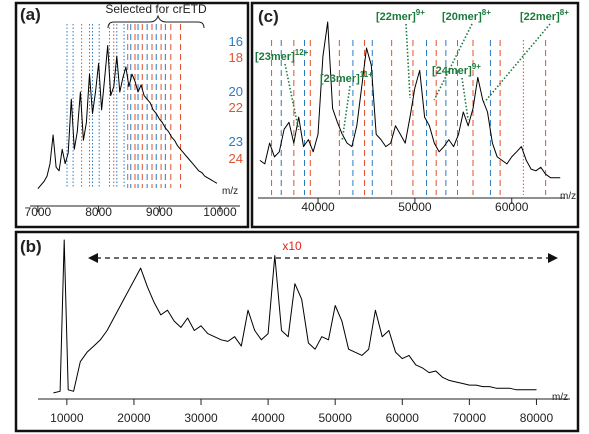 This screenshot has width=589, height=434. I want to click on peak-annotation: [22mer]9+, so click(400, 15).